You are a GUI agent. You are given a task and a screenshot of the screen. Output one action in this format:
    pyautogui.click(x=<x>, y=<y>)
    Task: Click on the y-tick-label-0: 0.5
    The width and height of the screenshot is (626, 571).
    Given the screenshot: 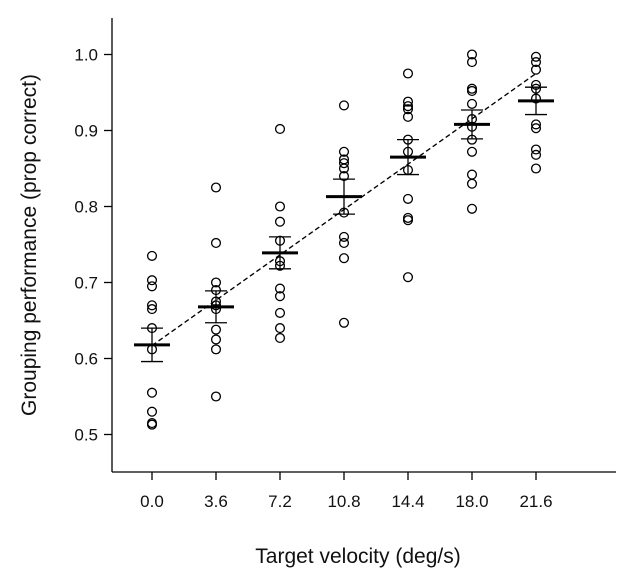 What is the action you would take?
    pyautogui.click(x=86, y=435)
    